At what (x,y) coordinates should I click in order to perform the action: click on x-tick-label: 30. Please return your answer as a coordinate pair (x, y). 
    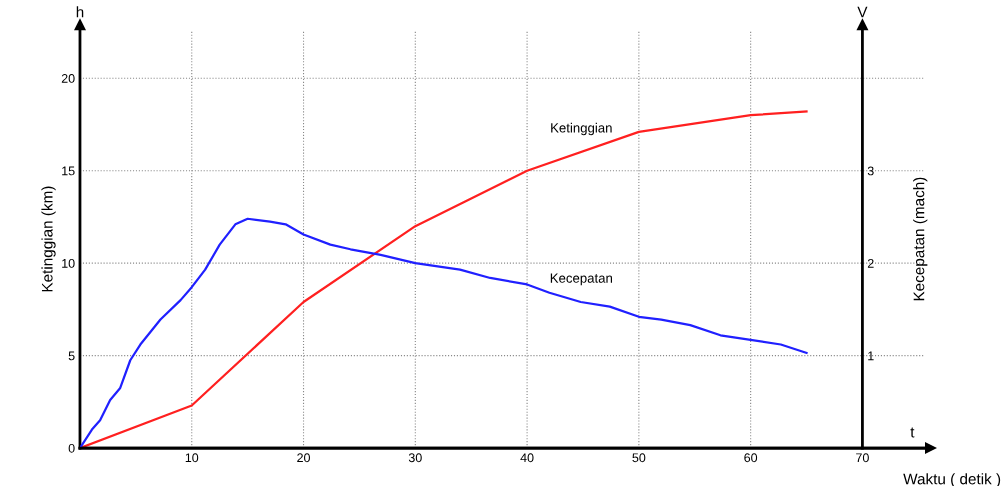
    Looking at the image, I should click on (415, 458).